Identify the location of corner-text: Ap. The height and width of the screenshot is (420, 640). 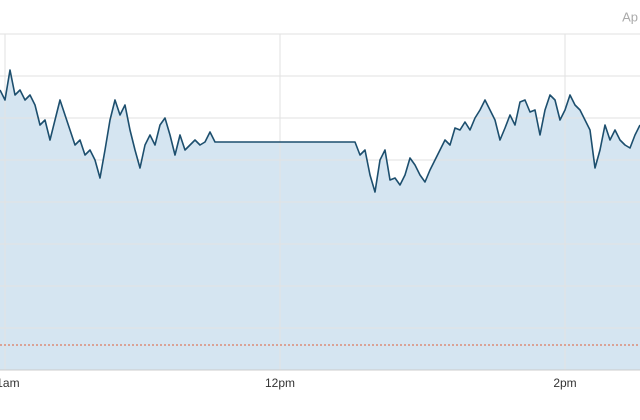
(630, 16).